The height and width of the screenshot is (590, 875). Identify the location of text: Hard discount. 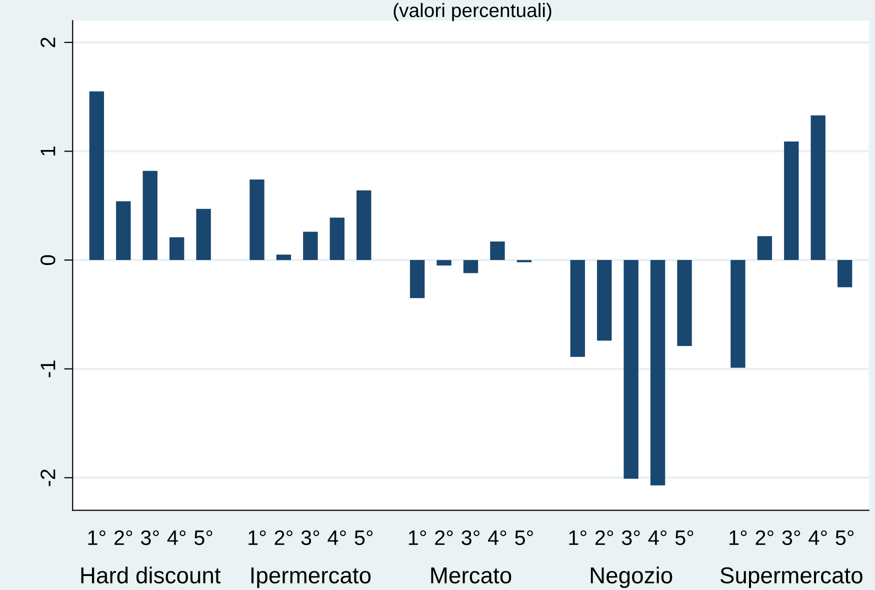
(151, 575).